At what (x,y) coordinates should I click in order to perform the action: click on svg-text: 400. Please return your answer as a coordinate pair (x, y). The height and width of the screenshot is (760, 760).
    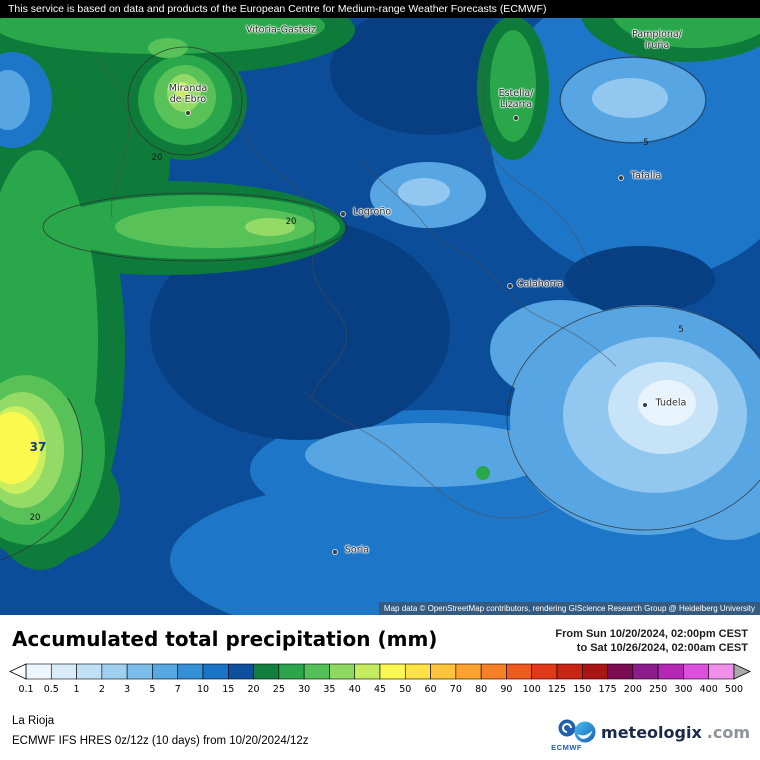
    Looking at the image, I should click on (709, 689).